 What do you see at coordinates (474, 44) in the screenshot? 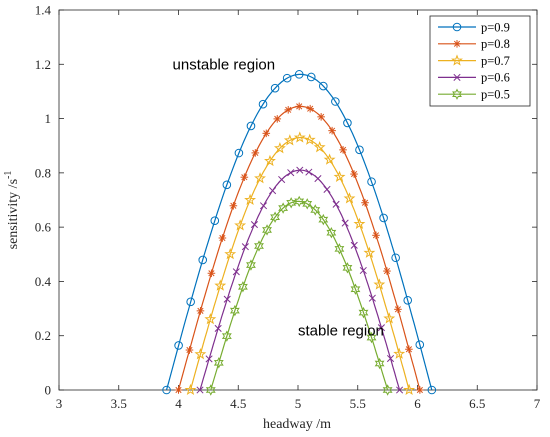
I see `legend-entry: p=0.8` at bounding box center [474, 44].